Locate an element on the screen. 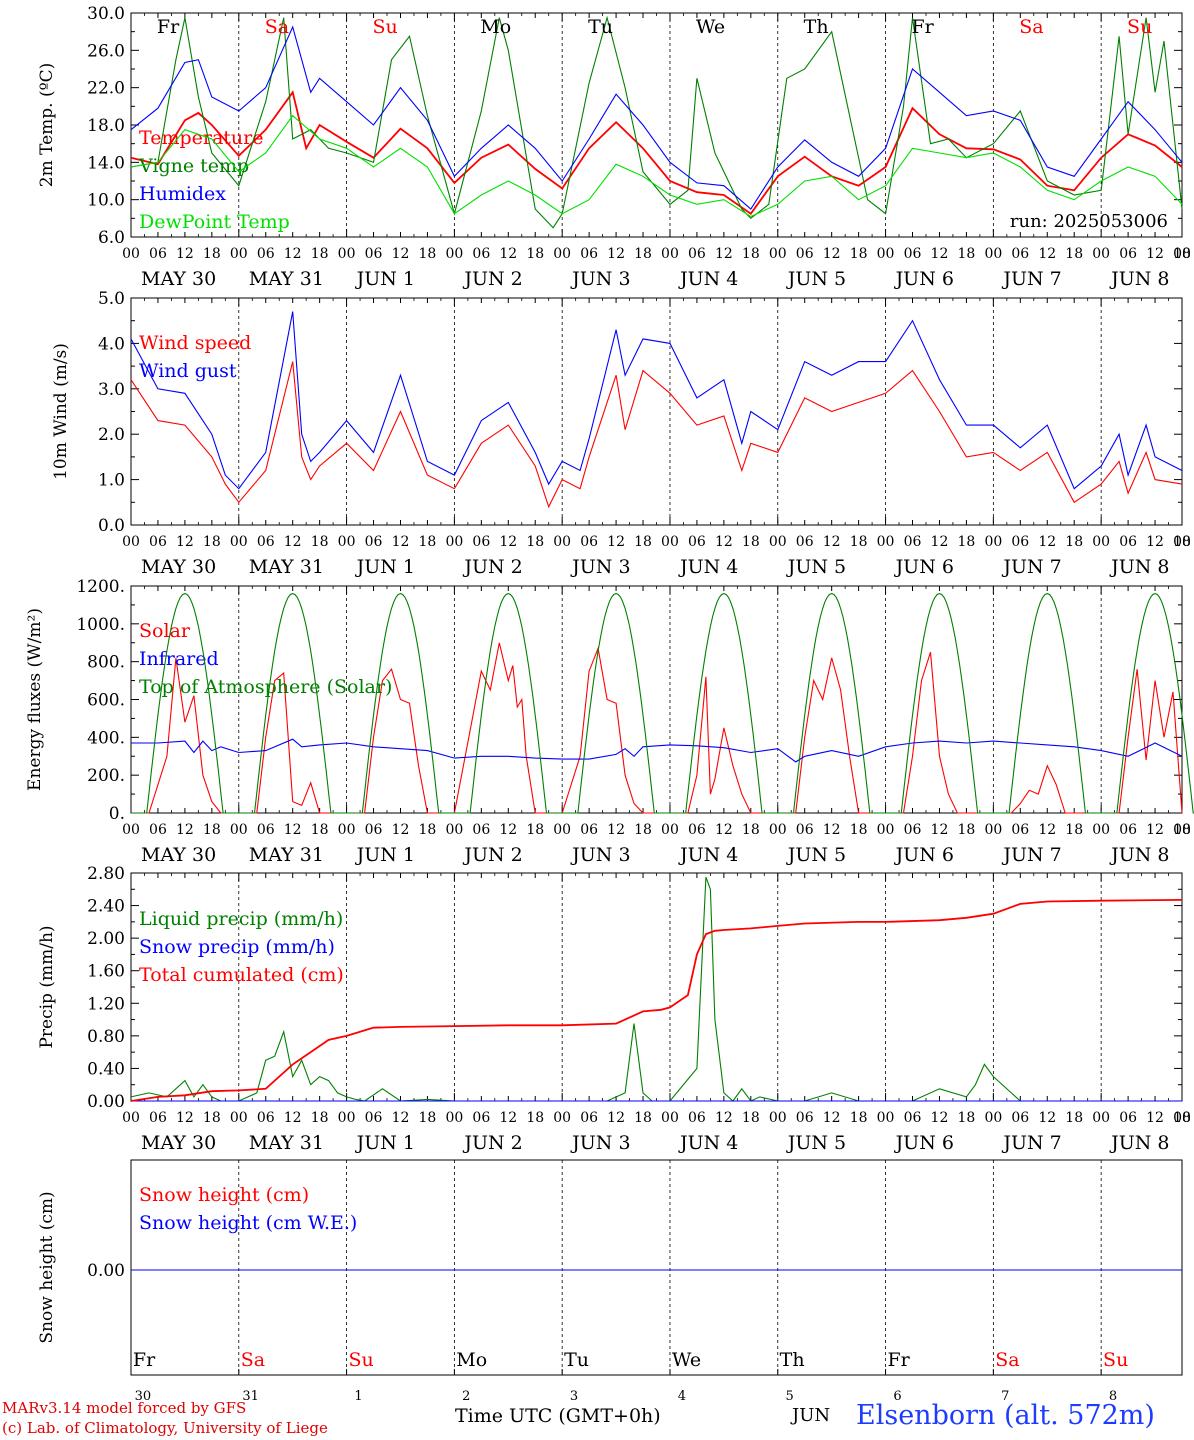 This screenshot has height=1440, width=1194. bottom-weekday-label: Th is located at coordinates (792, 1360).